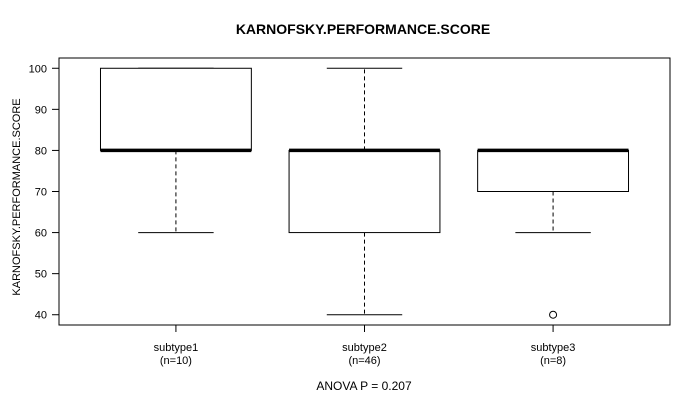 This screenshot has width=700, height=400. What do you see at coordinates (176, 348) in the screenshot?
I see `x-category-label: subtype1` at bounding box center [176, 348].